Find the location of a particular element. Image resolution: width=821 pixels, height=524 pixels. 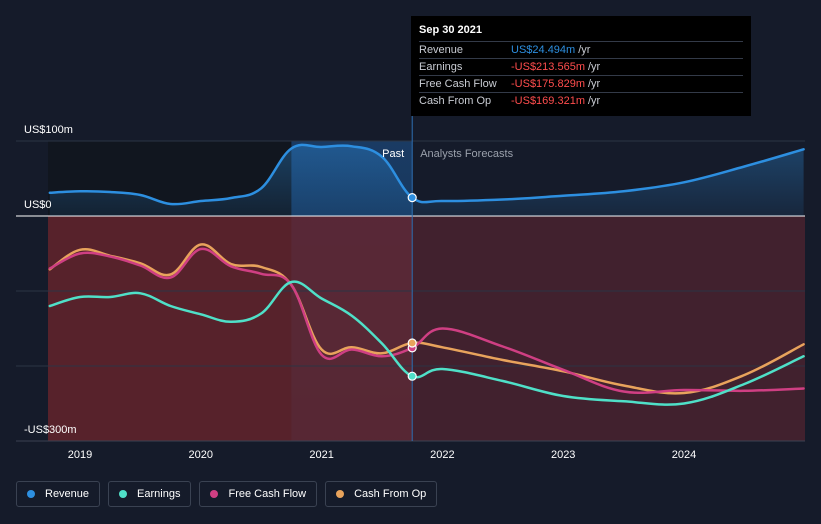

forecast-label: Analysts Forecasts is located at coordinates (466, 154).